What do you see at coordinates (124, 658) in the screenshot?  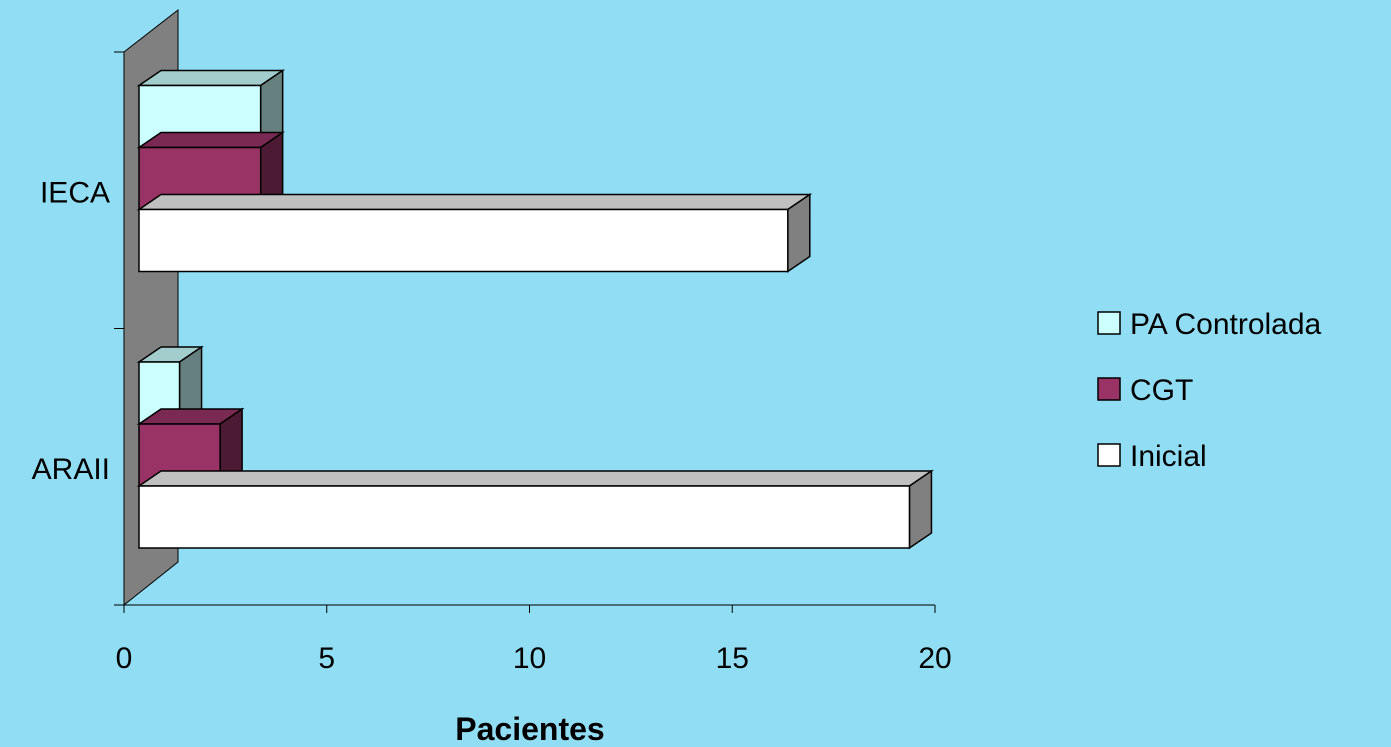 I see `x-tick-label: 0` at bounding box center [124, 658].